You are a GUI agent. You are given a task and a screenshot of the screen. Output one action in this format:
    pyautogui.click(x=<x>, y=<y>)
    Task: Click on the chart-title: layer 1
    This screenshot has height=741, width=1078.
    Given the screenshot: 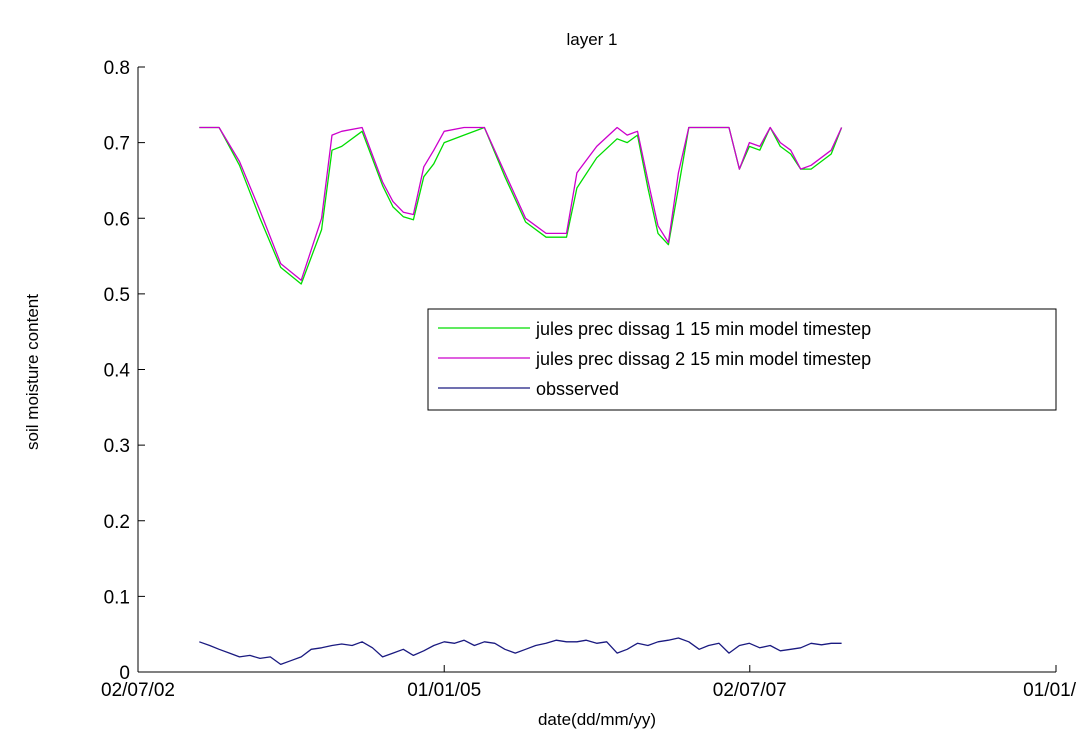 What is the action you would take?
    pyautogui.click(x=591, y=39)
    